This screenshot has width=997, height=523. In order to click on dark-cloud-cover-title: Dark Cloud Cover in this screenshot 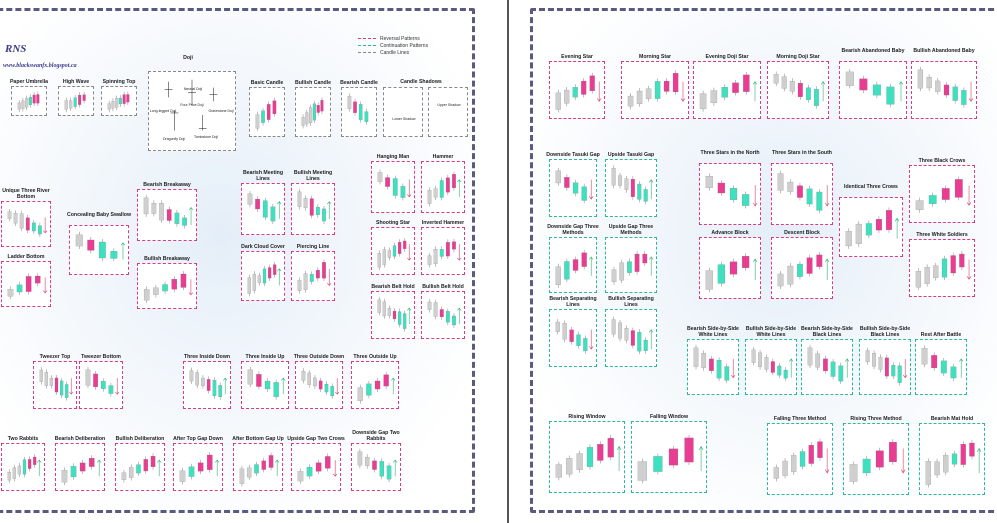, I will do `click(263, 247)`.